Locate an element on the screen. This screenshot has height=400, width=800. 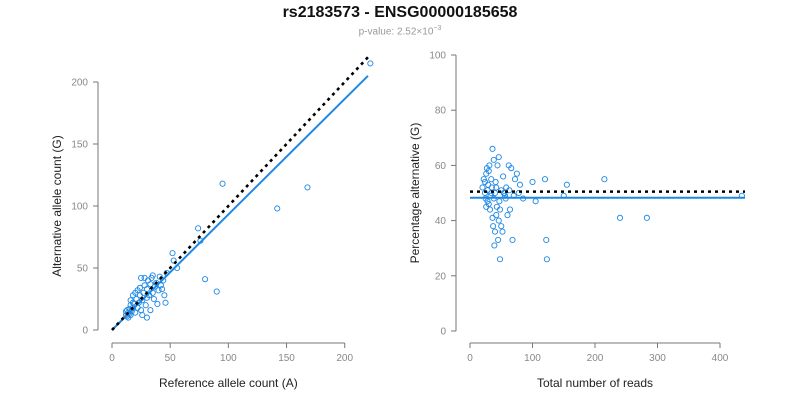
pvalue-text: p-value: 2.52×10 is located at coordinates (396, 32).